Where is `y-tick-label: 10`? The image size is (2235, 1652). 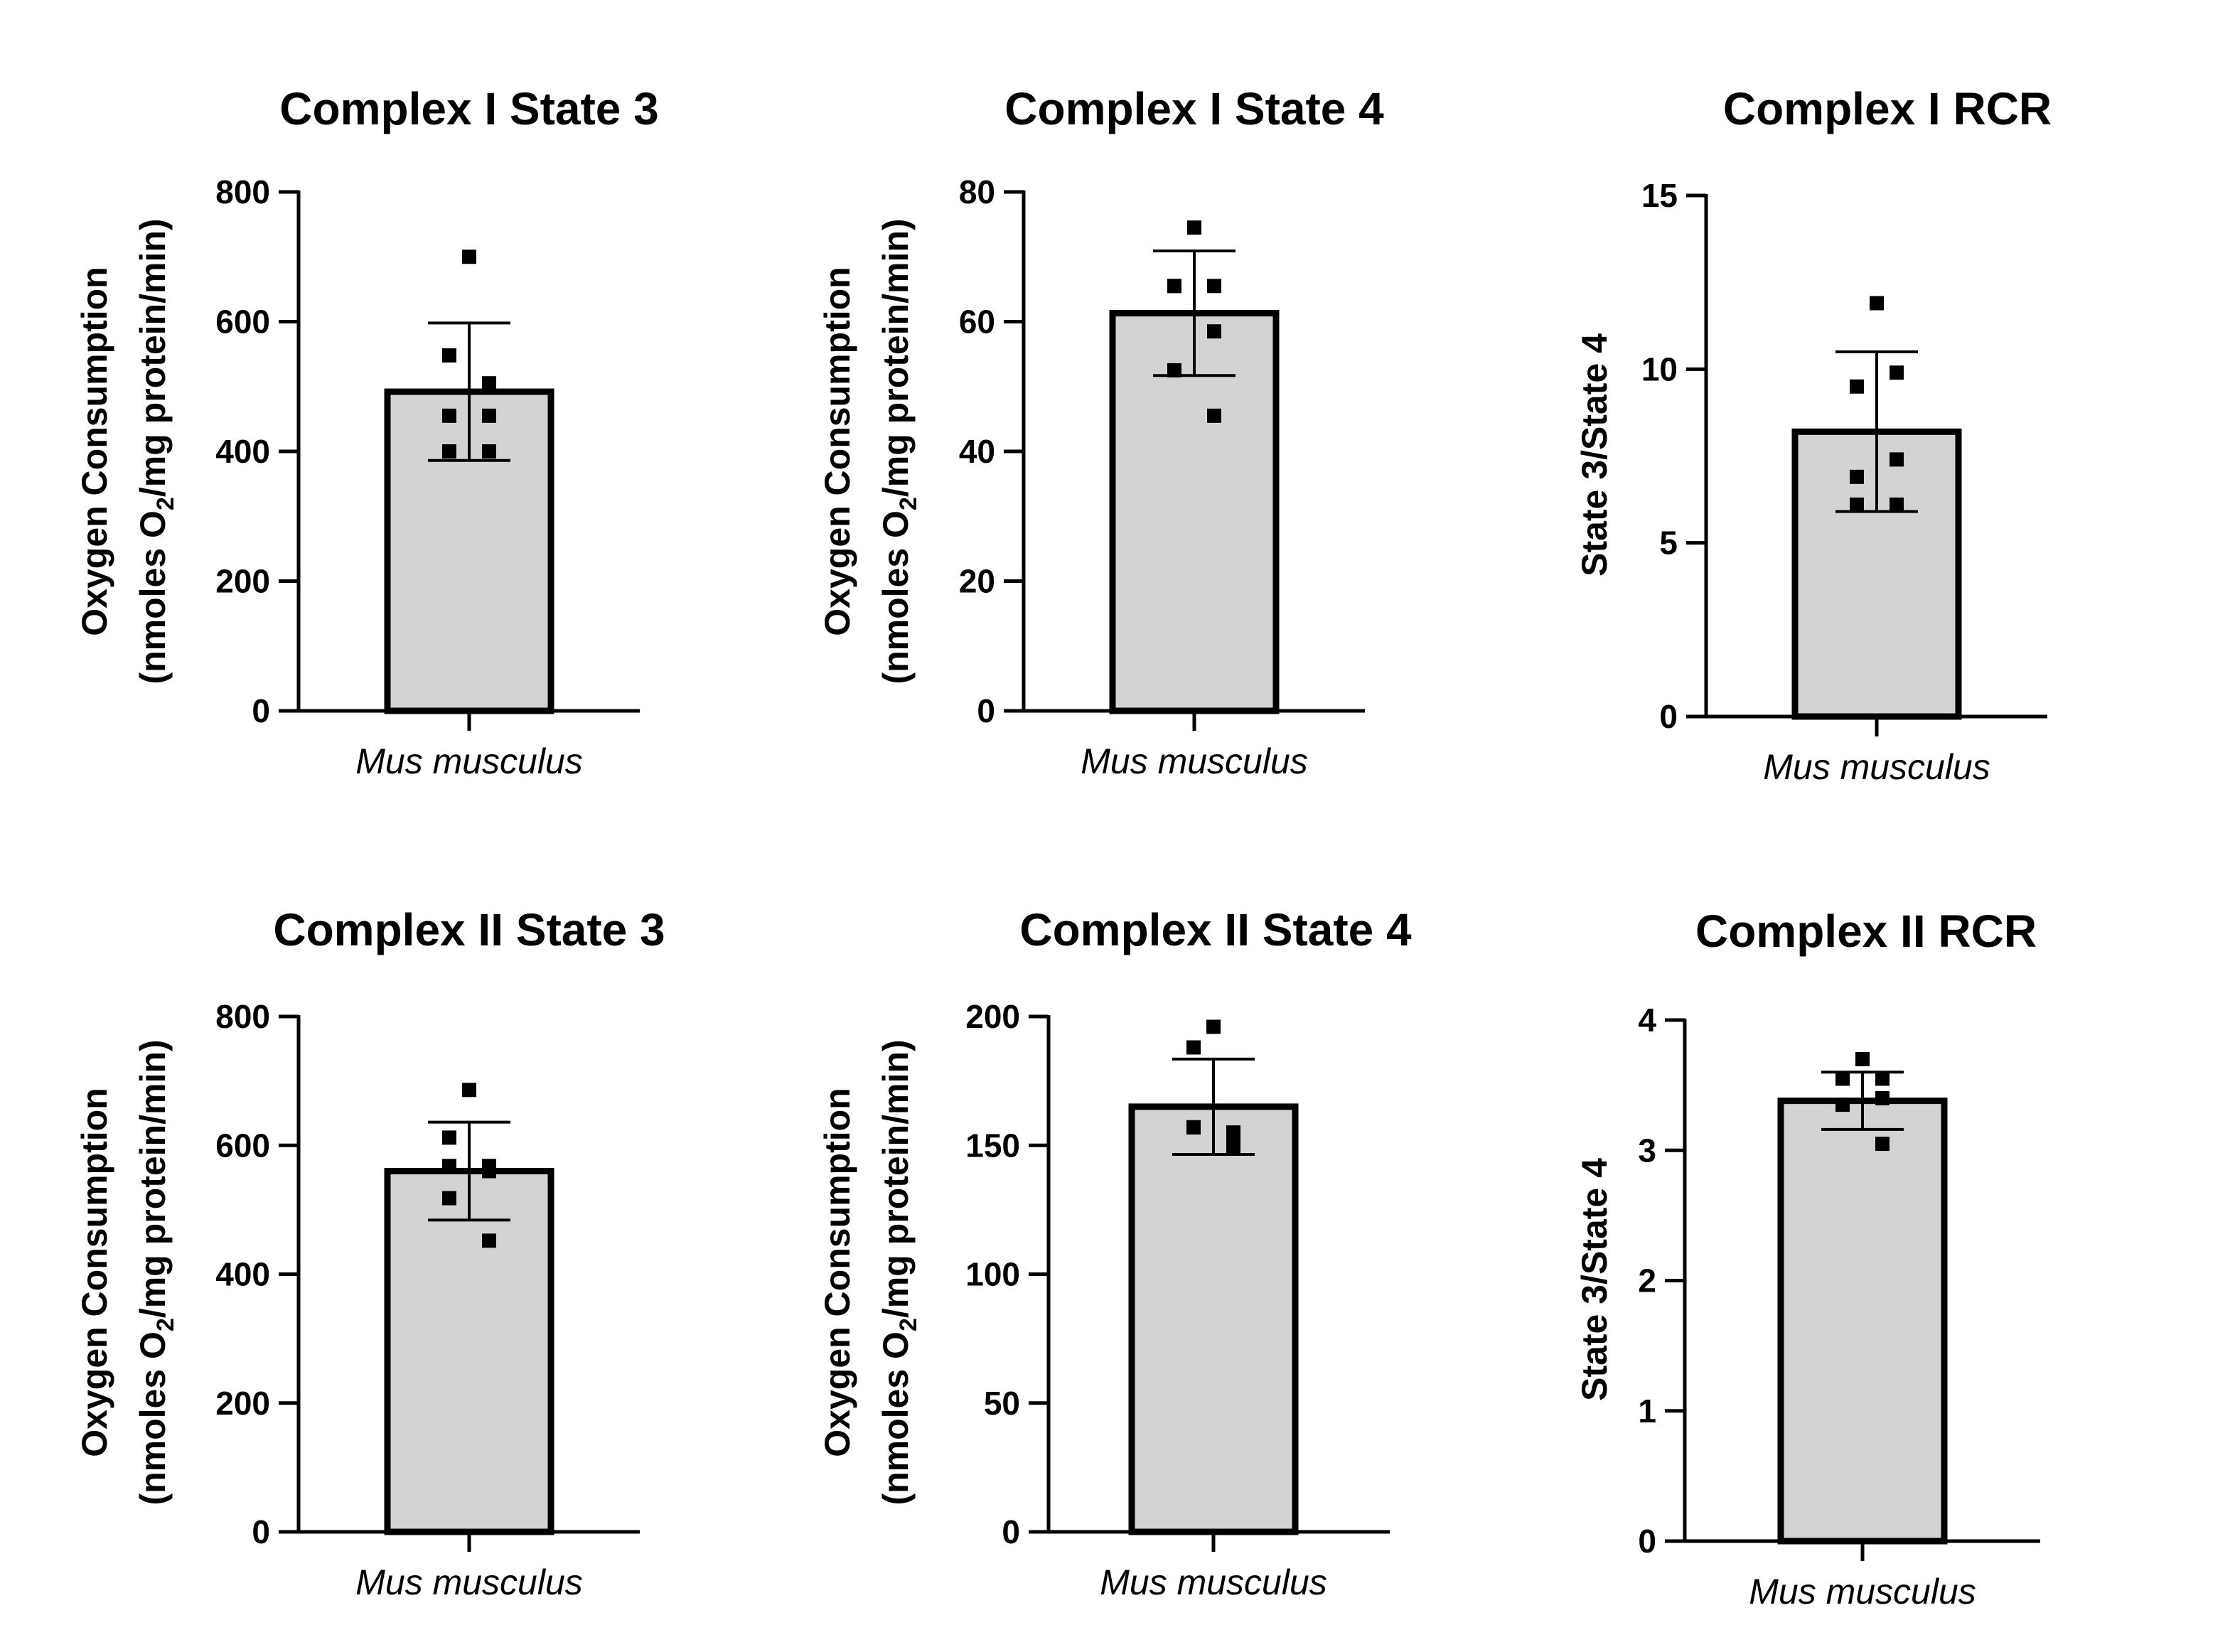
y-tick-label: 10 is located at coordinates (1659, 368).